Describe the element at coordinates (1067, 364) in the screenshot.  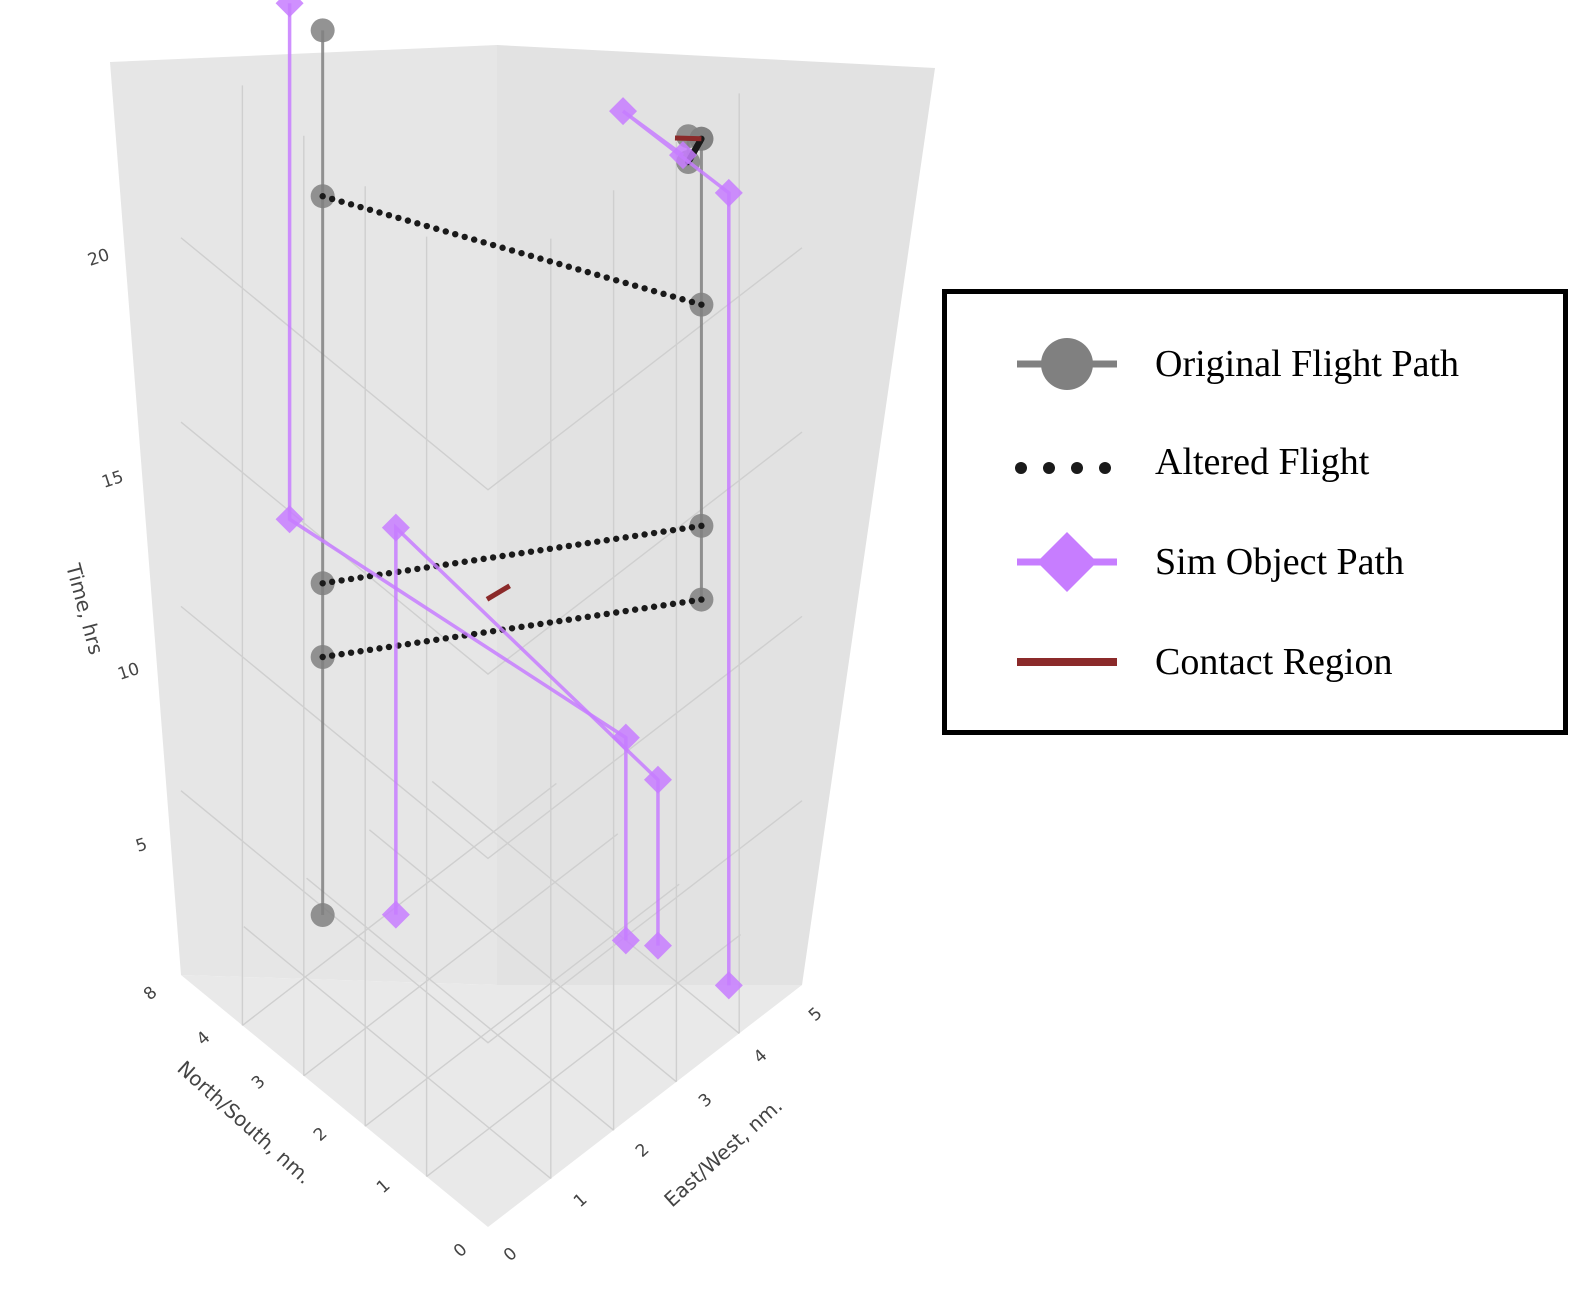
I see `legend-glyph-original` at that location.